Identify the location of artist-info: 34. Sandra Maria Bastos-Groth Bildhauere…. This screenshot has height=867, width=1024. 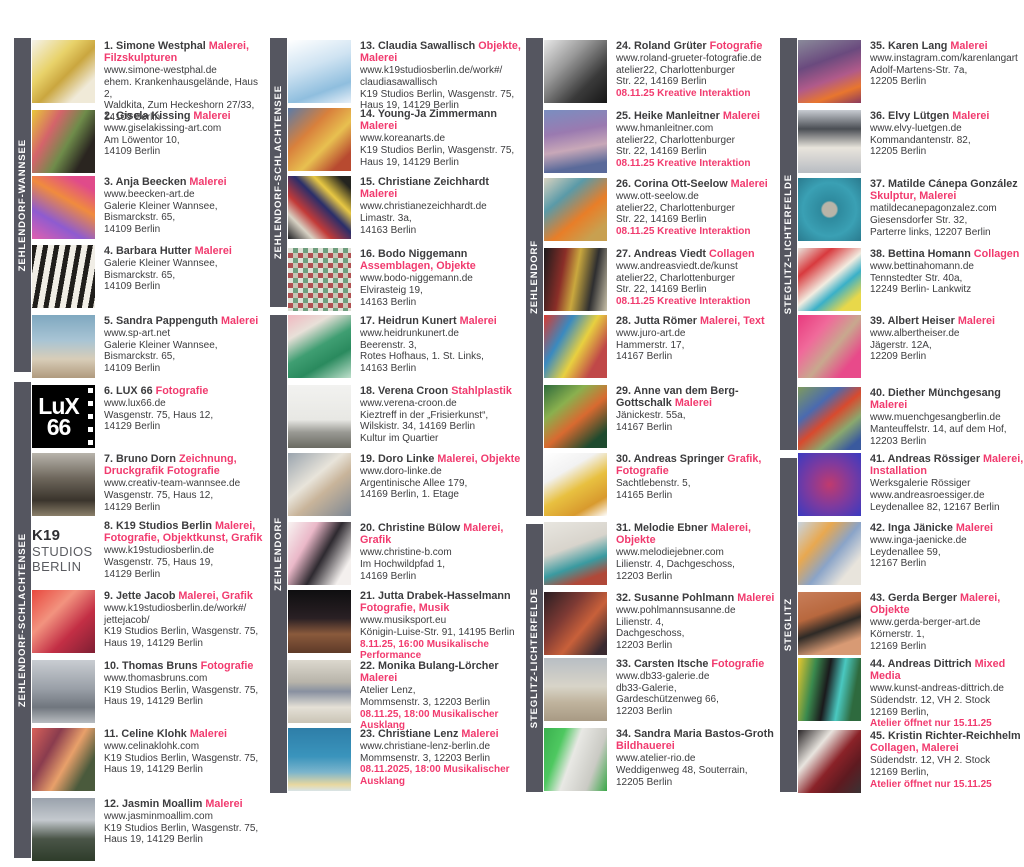
(697, 758).